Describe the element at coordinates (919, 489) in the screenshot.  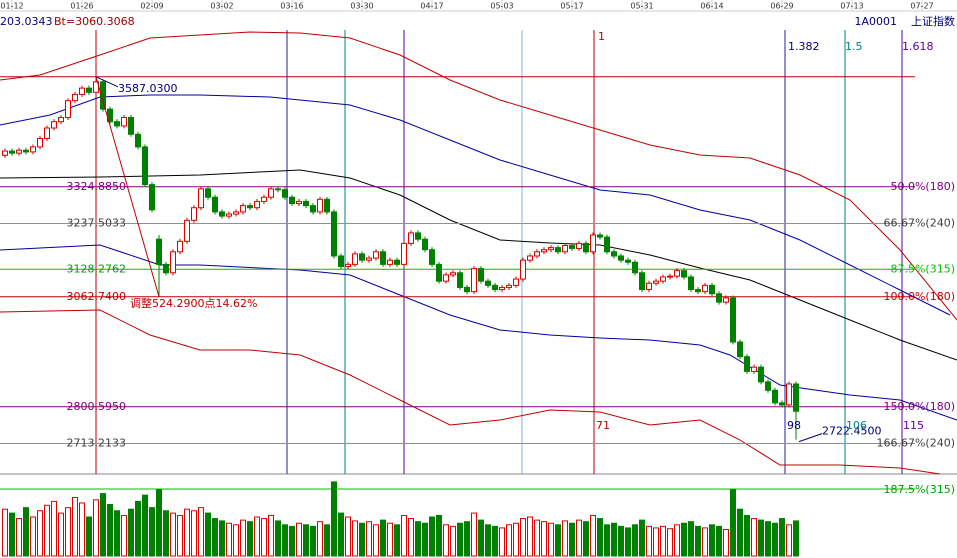
I see `volume-ratio-label: 187.5%(315)` at that location.